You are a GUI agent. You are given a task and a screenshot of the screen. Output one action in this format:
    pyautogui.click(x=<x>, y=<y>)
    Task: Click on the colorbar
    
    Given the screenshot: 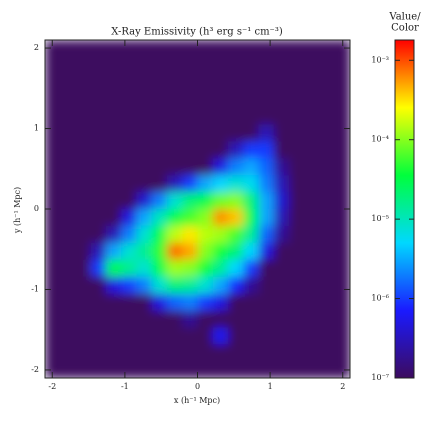 What is the action you would take?
    pyautogui.click(x=404, y=209)
    